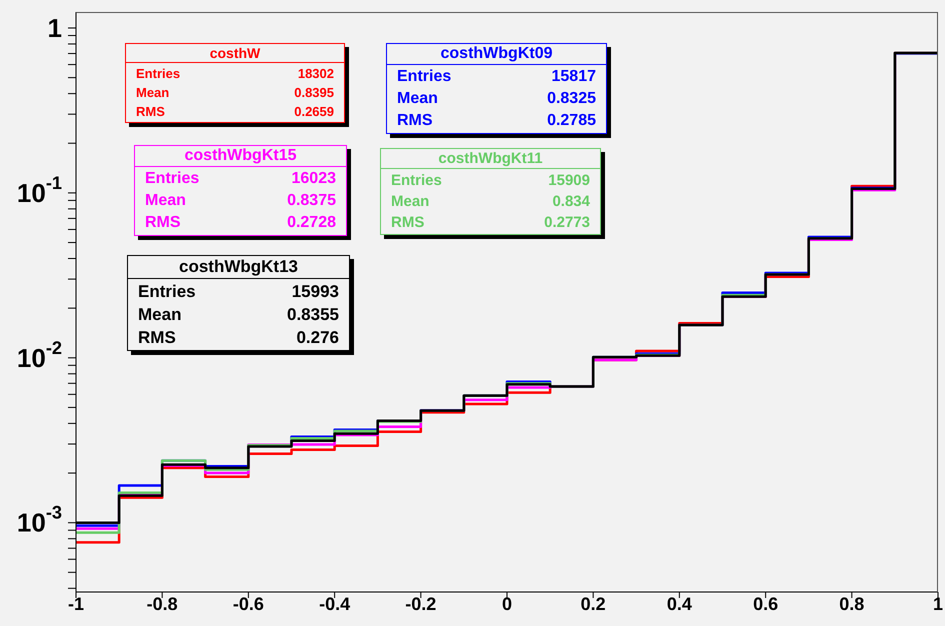 Image resolution: width=945 pixels, height=626 pixels. Describe the element at coordinates (162, 604) in the screenshot. I see `x-tick-label: -0.8` at that location.